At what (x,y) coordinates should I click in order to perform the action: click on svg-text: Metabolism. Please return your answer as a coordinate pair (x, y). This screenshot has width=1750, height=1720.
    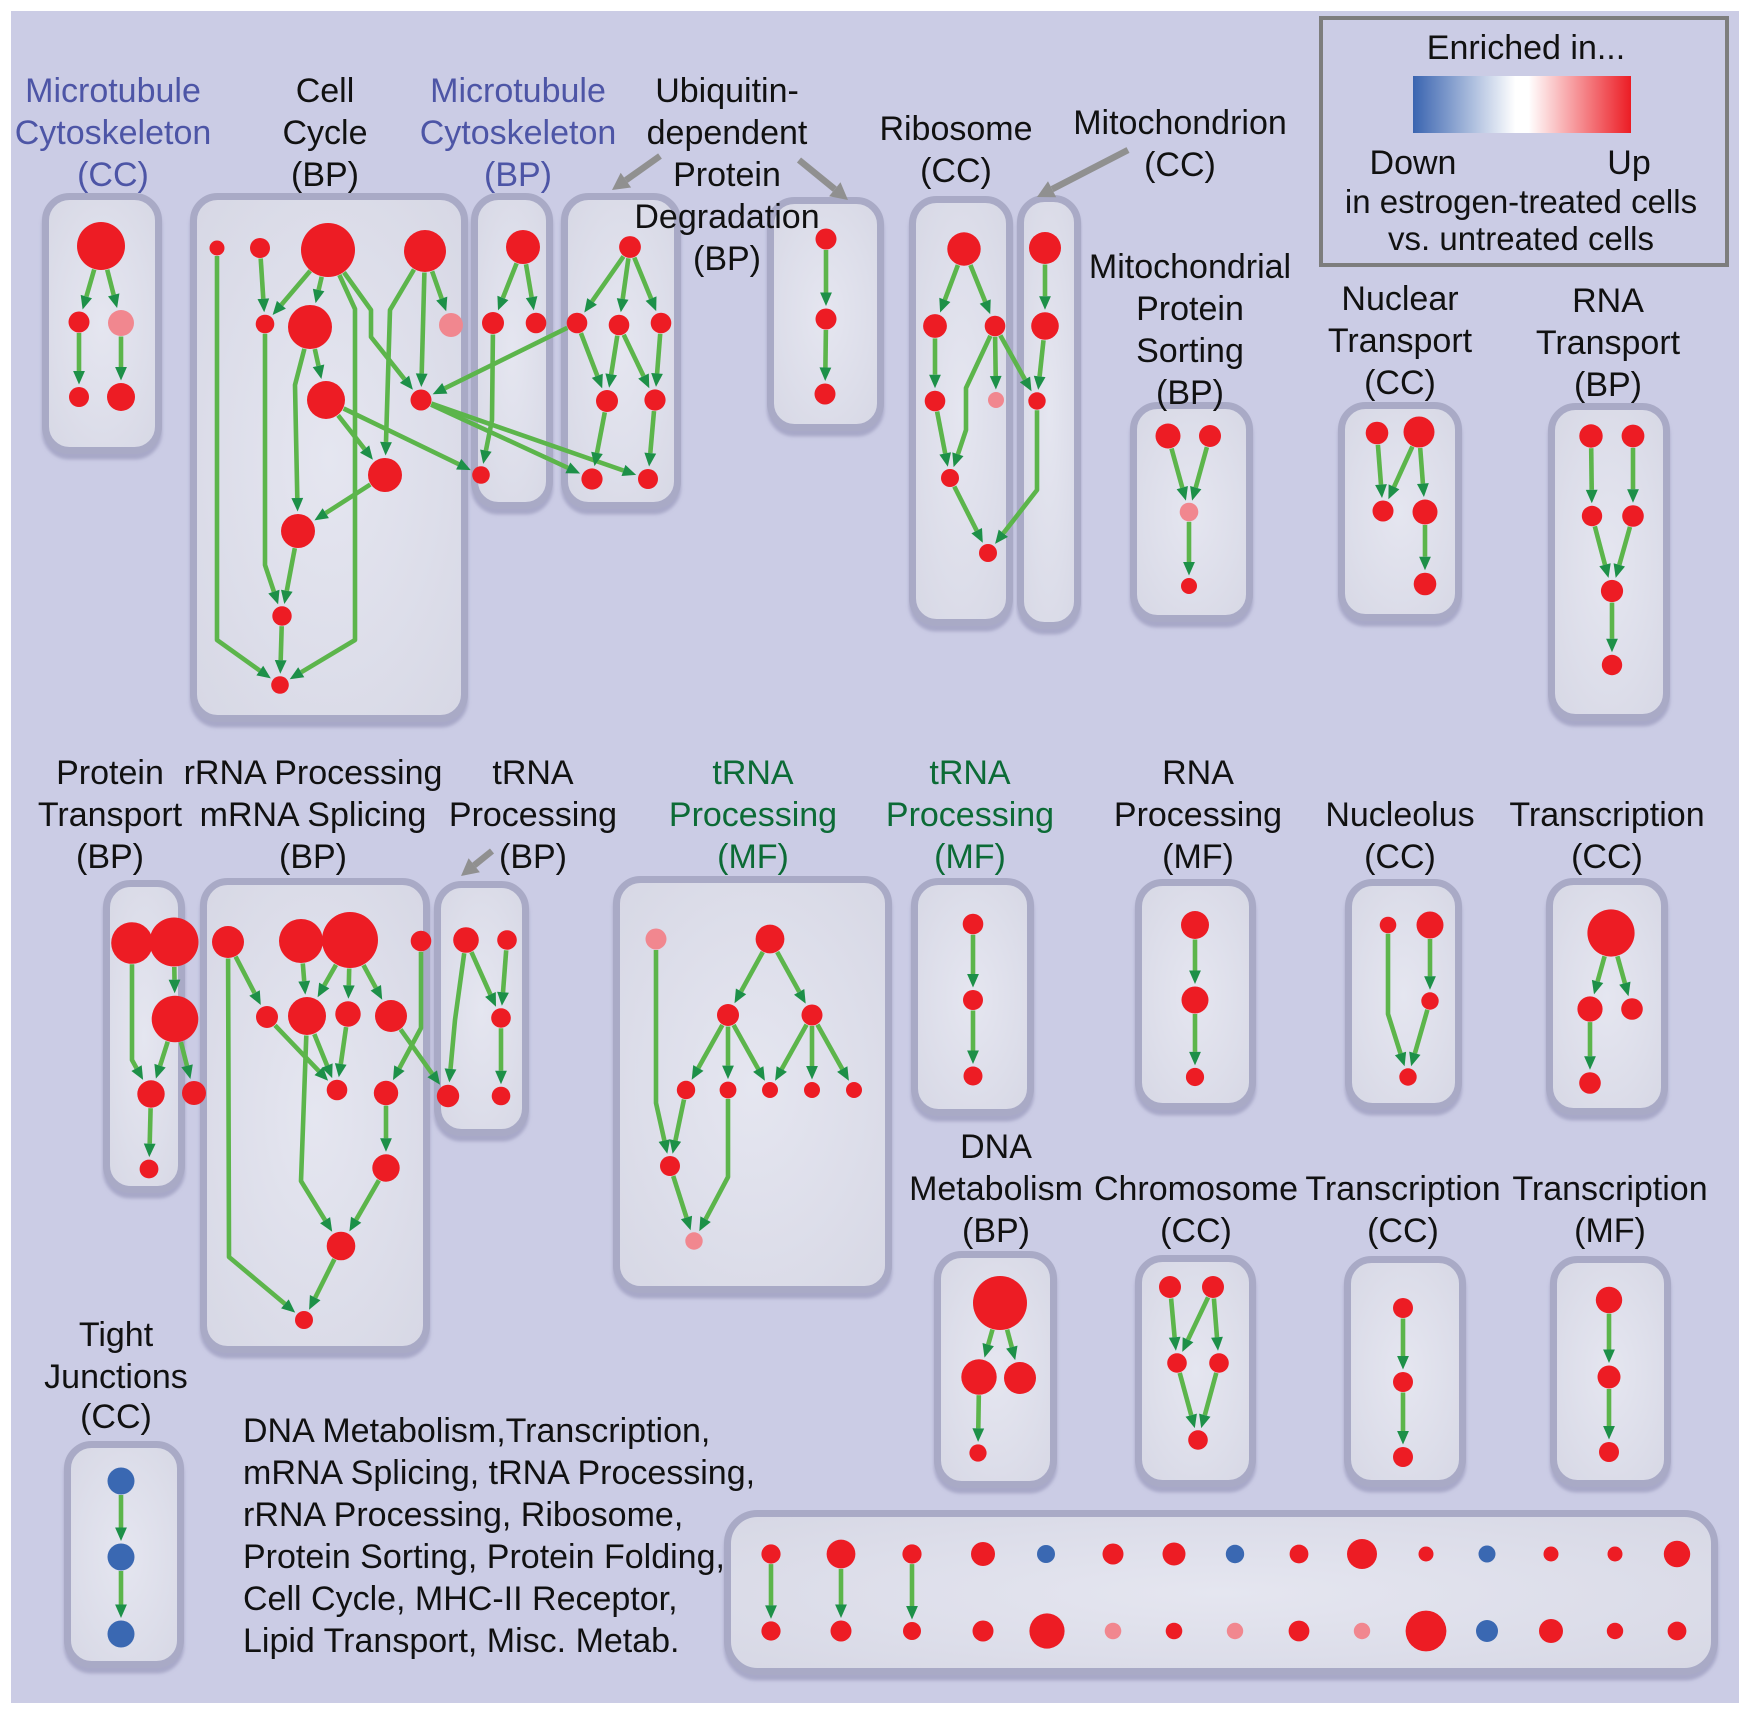
    Looking at the image, I should click on (996, 1189).